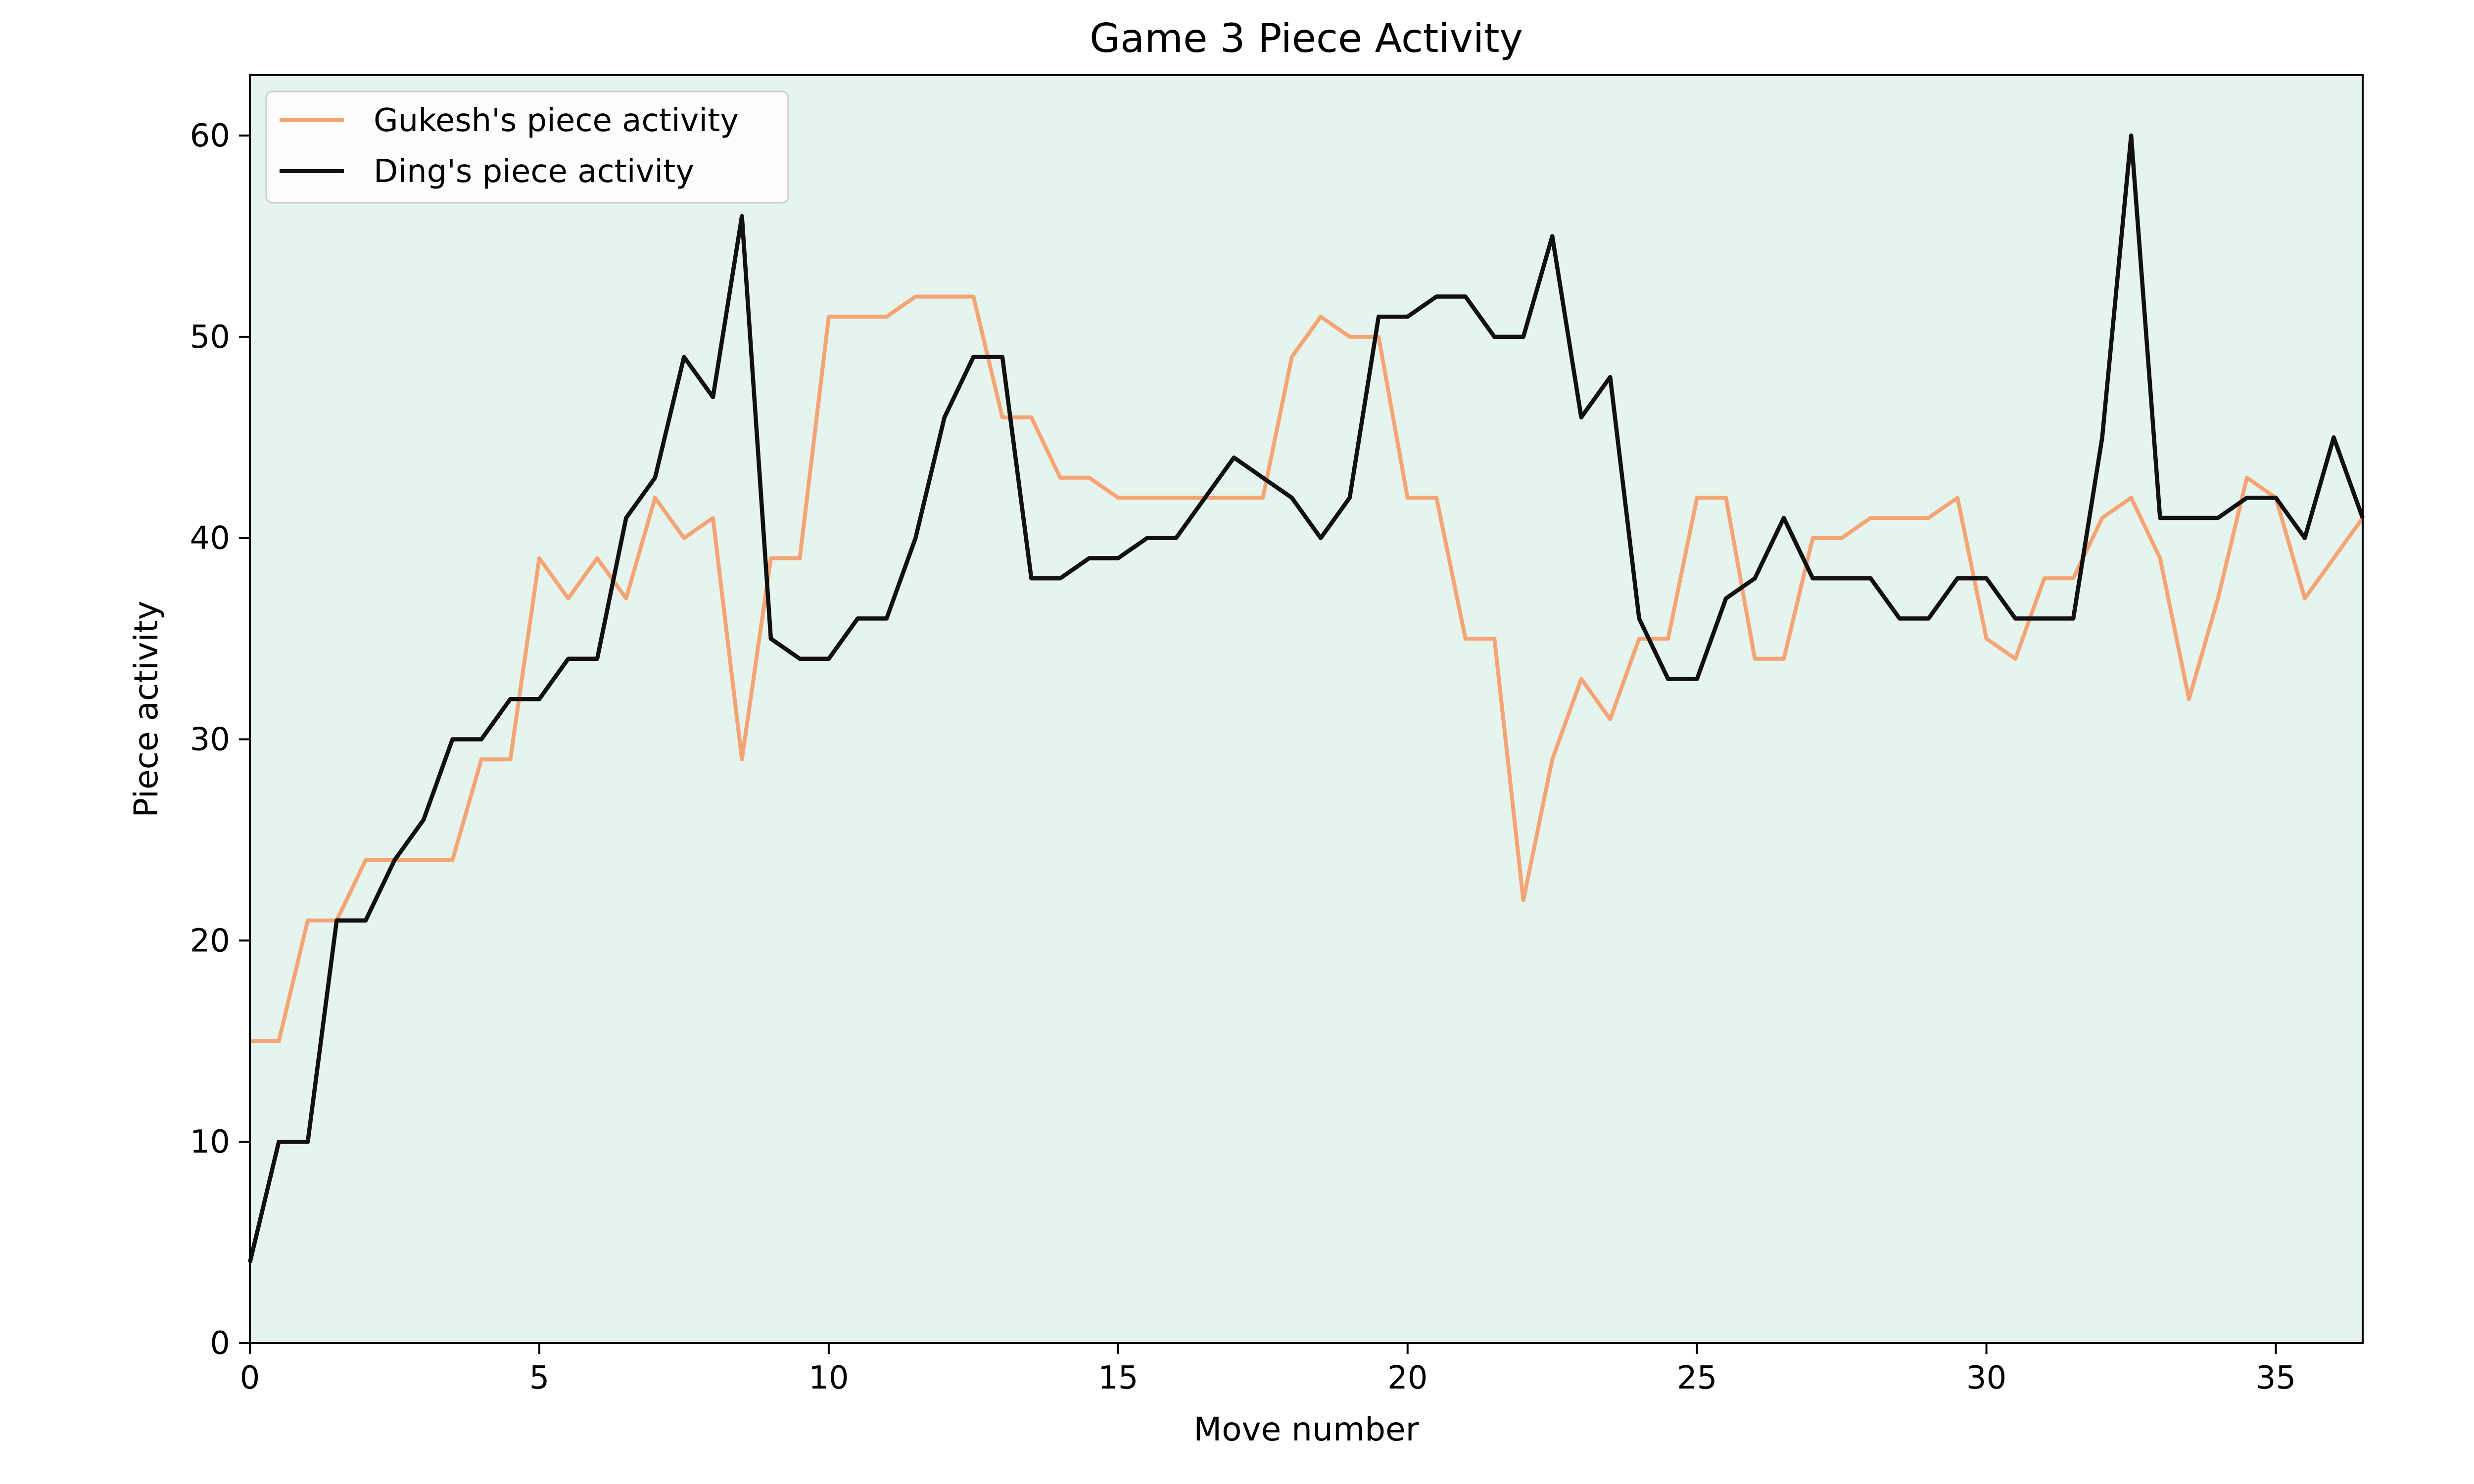  Describe the element at coordinates (210, 941) in the screenshot. I see `y-tick-label: 20` at that location.